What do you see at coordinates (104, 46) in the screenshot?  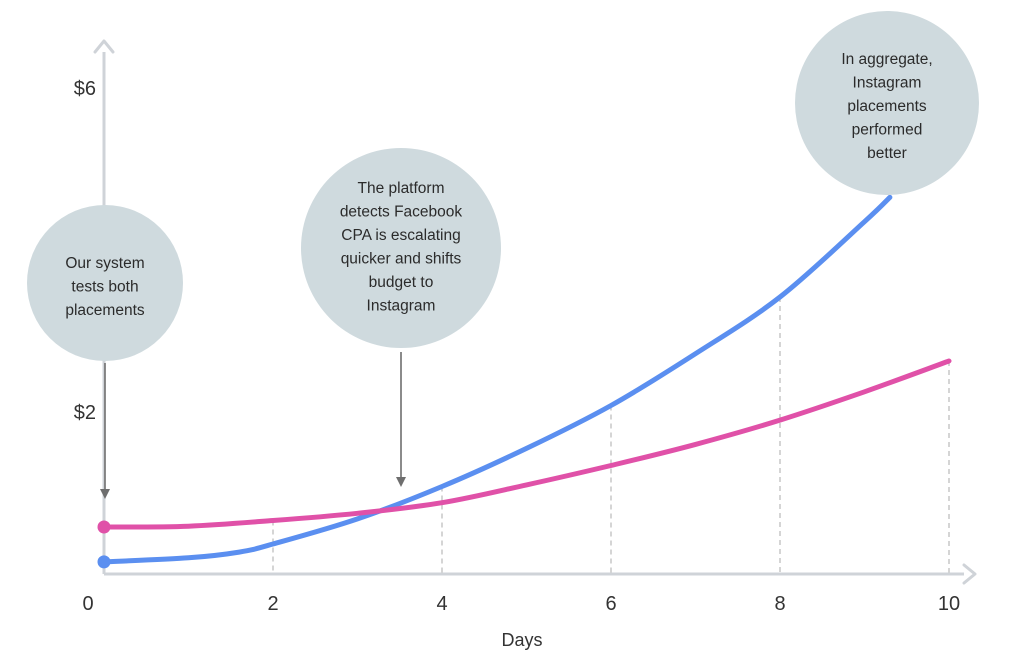 I see `y-axis-arrowhead` at bounding box center [104, 46].